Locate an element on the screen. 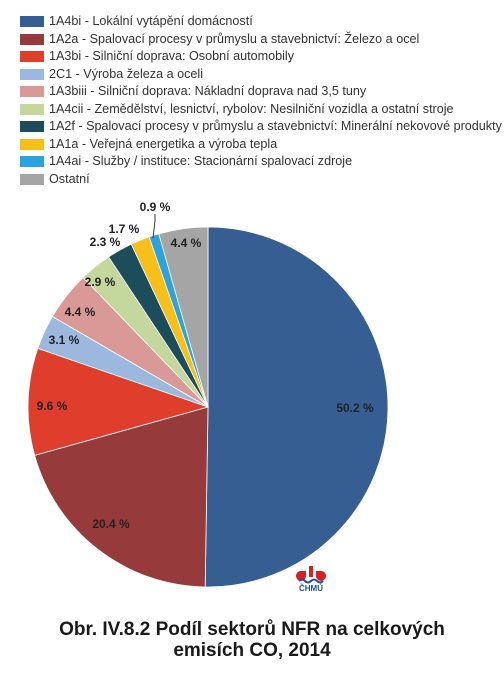 The width and height of the screenshot is (504, 679). caption-line-2: emisích CO, 2014 is located at coordinates (252, 650).